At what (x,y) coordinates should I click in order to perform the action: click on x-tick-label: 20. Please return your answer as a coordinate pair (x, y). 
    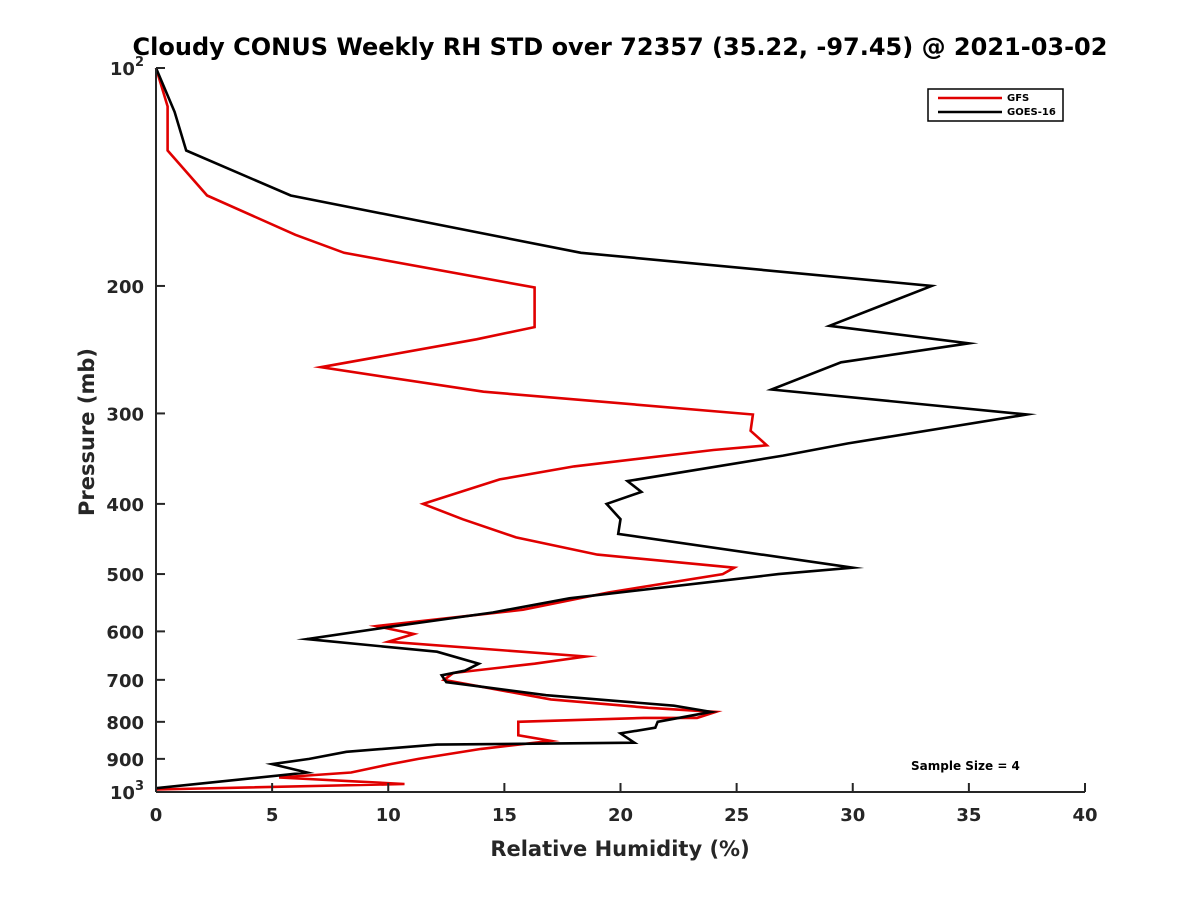
    Looking at the image, I should click on (620, 815).